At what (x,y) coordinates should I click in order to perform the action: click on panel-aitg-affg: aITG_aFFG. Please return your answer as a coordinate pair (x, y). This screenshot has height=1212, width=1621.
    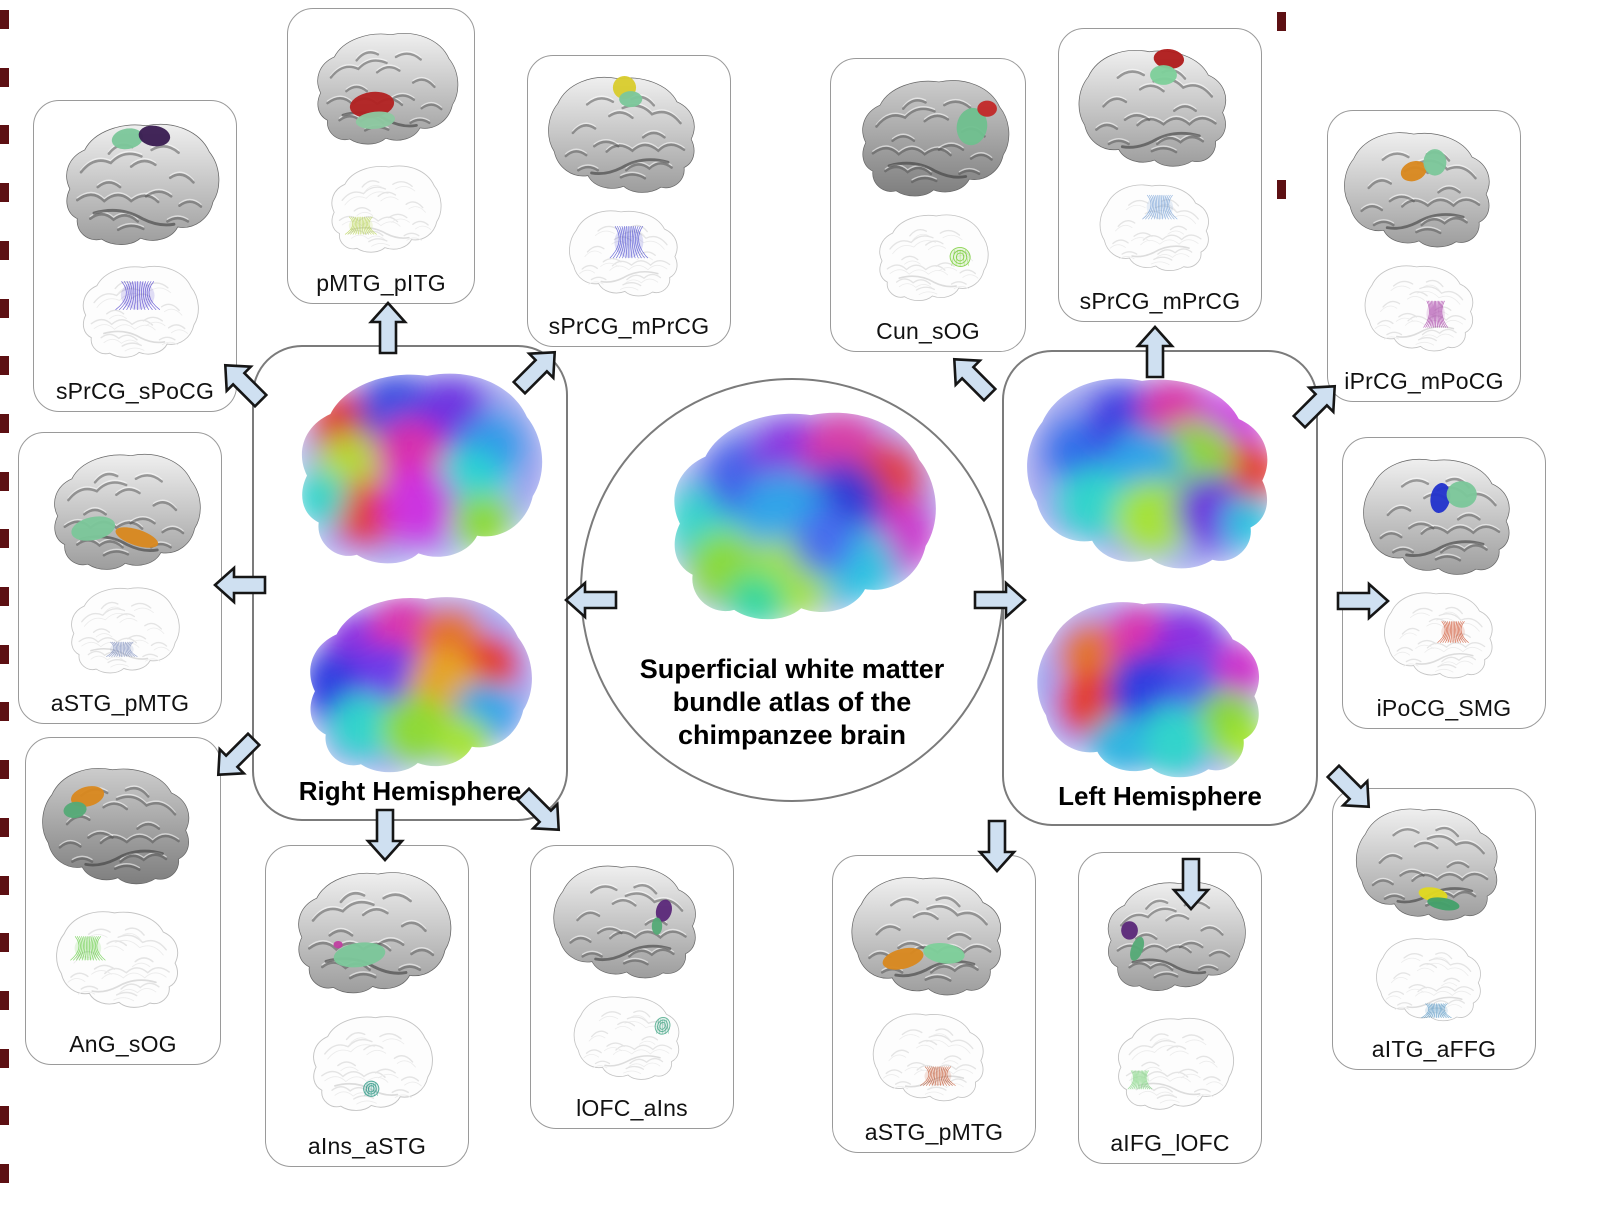
    Looking at the image, I should click on (1434, 929).